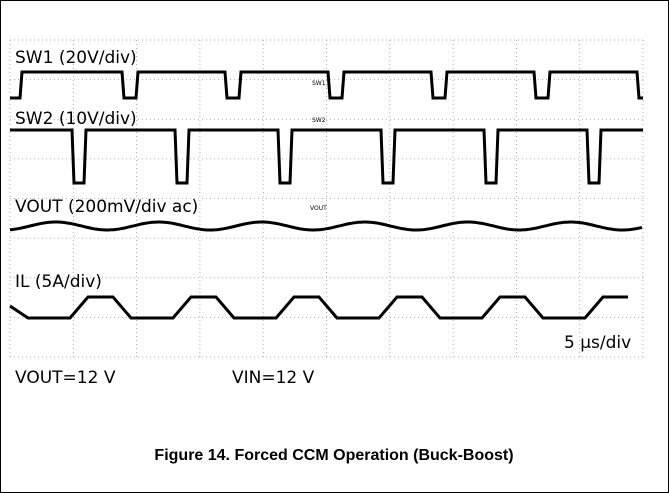 The image size is (669, 493). What do you see at coordinates (319, 83) in the screenshot?
I see `channel-tag: SW1` at bounding box center [319, 83].